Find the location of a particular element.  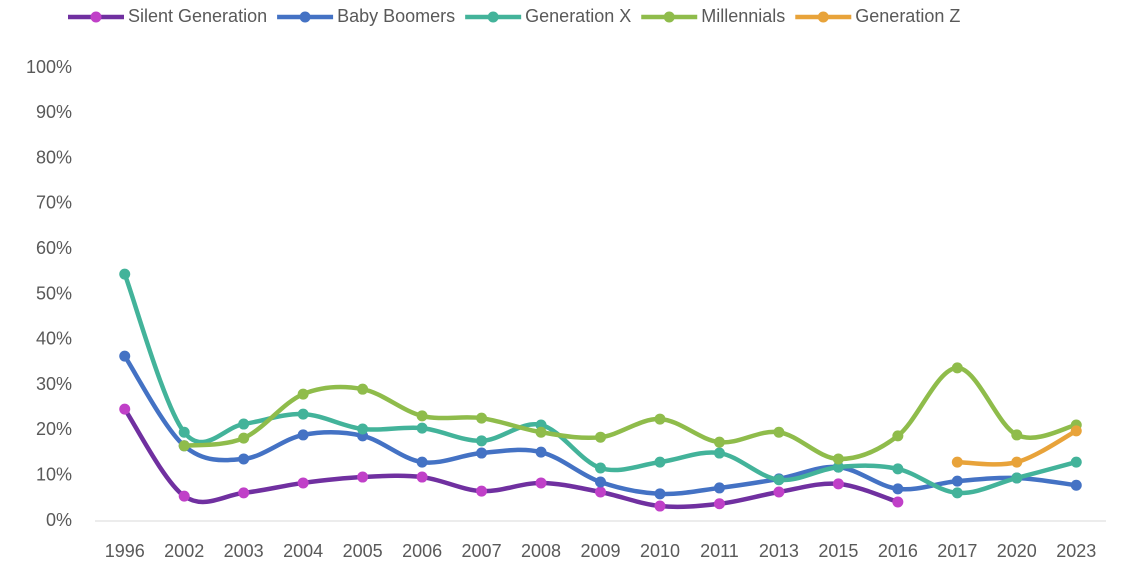

y-tick-label: 90% is located at coordinates (54, 112).